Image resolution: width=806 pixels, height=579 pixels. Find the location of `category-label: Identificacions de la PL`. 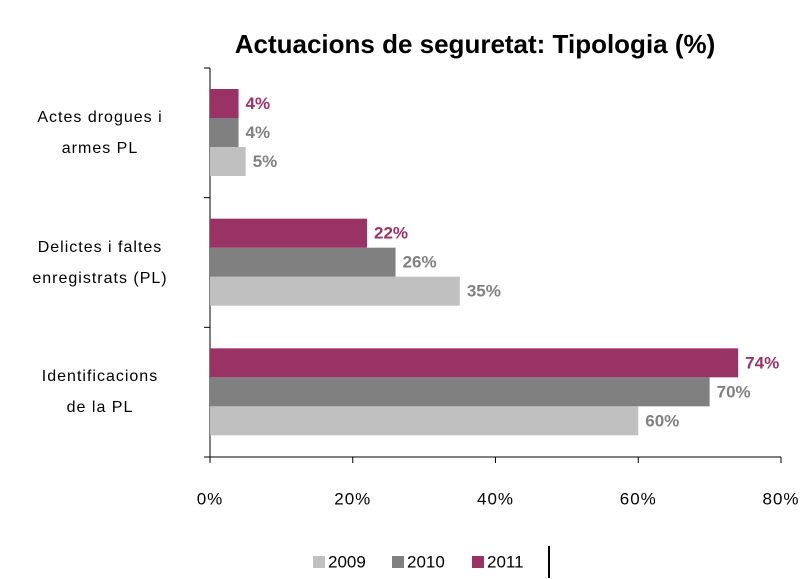

category-label: Identificacions de la PL is located at coordinates (100, 392).